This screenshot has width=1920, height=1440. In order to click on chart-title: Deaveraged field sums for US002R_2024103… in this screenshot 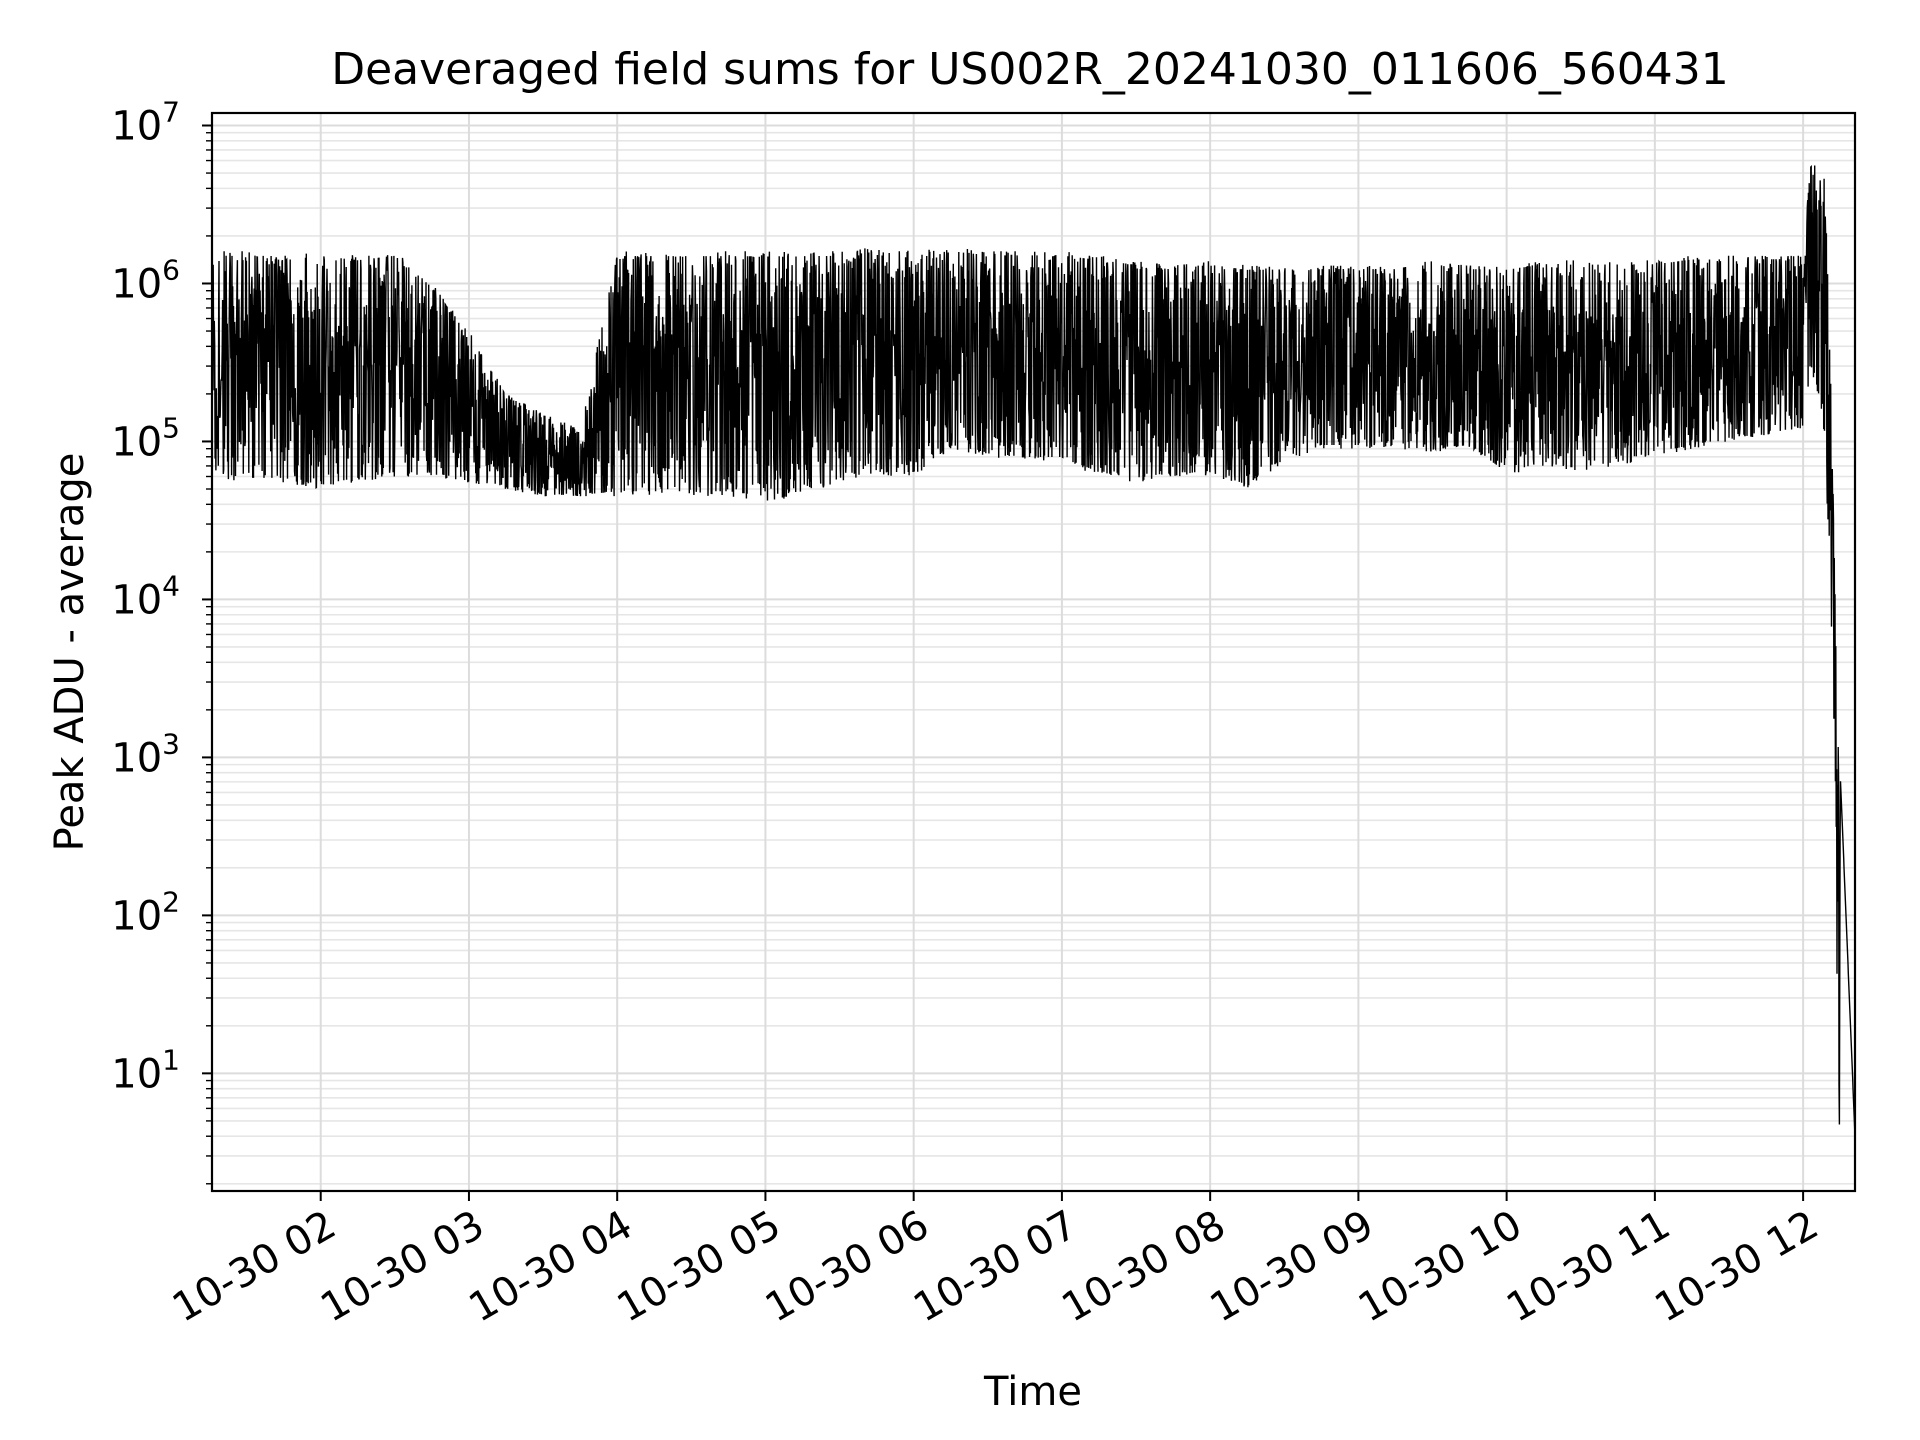, I will do `click(1030, 69)`.